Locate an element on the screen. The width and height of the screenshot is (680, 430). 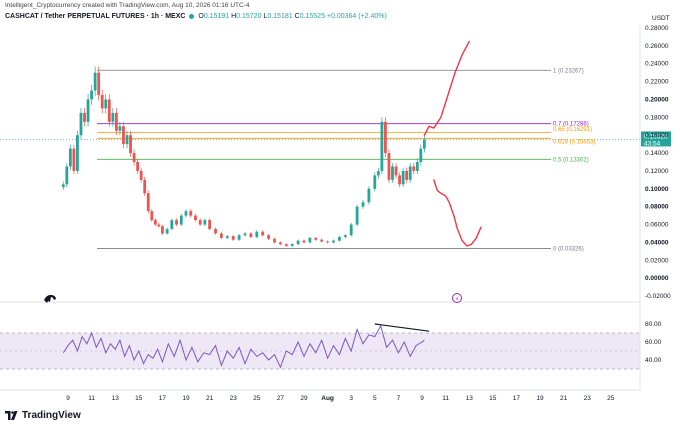
rsi-divergence-trendline is located at coordinates (402, 327).